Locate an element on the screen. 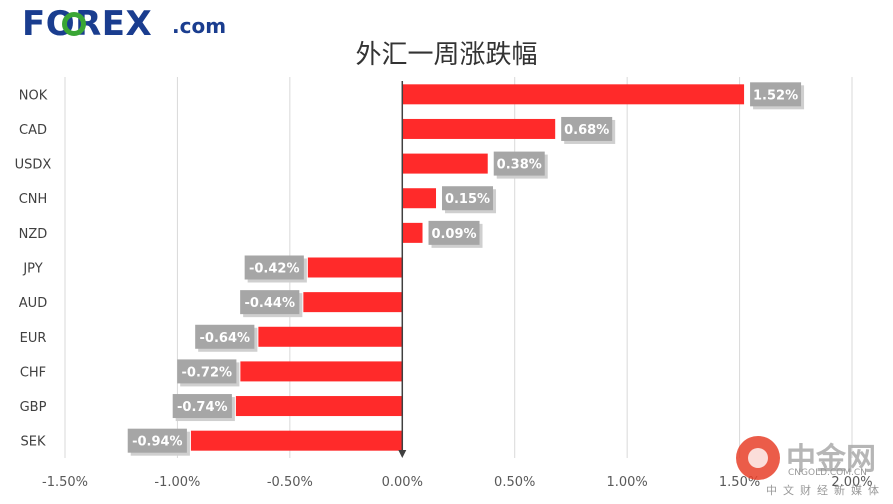  logo-wordmark: FOREX is located at coordinates (87, 24).